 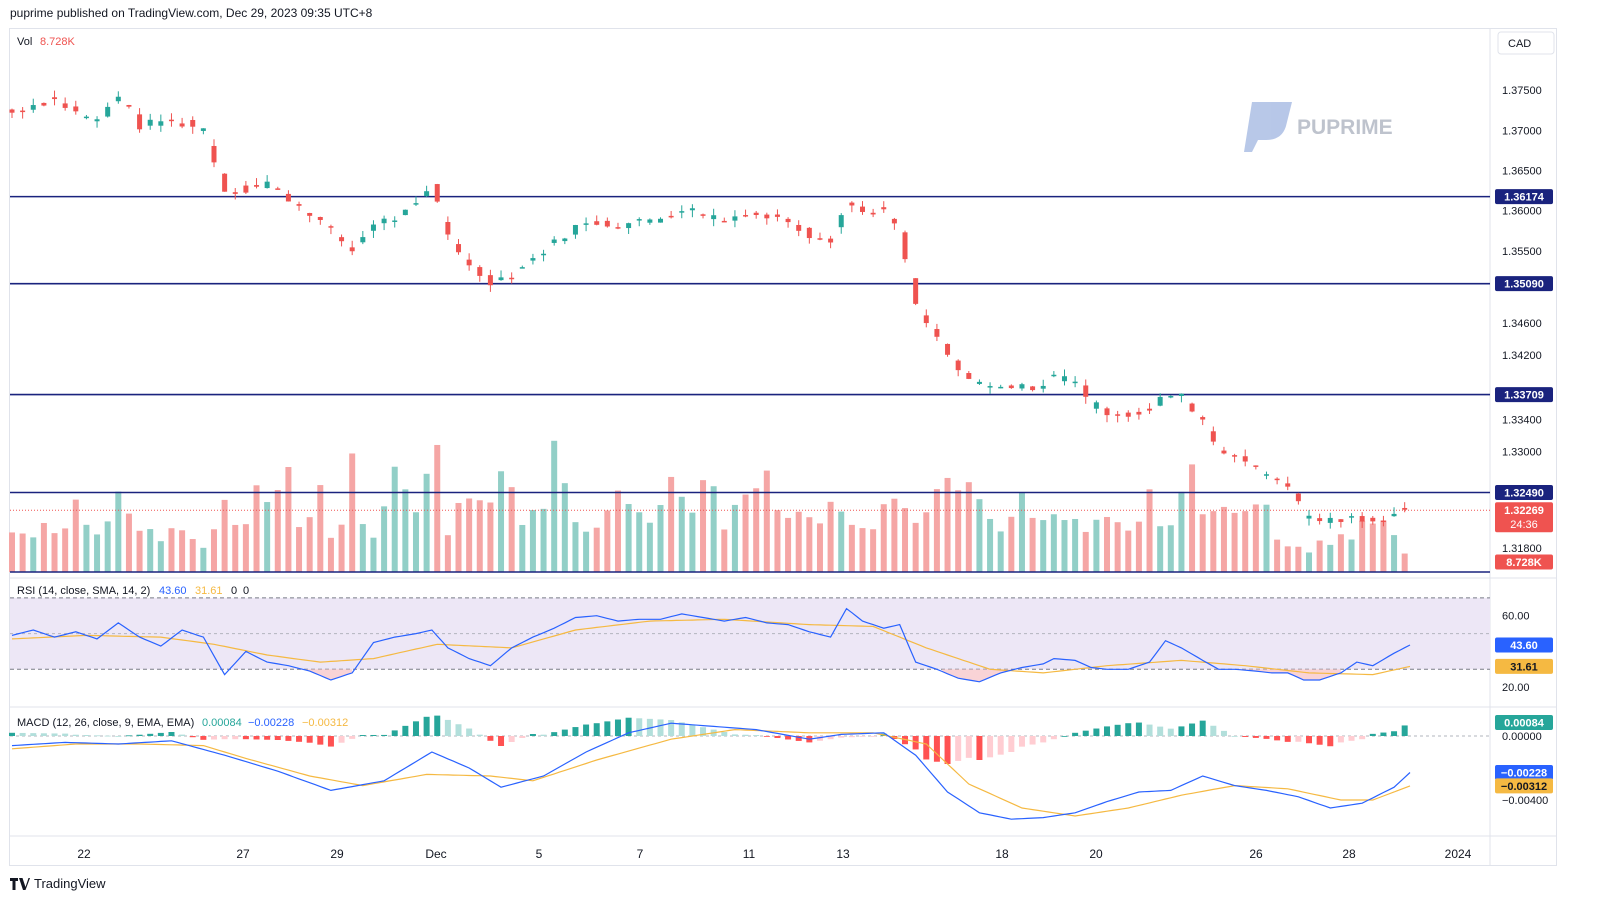 I want to click on footer-brand-text: TradingView, so click(x=70, y=883).